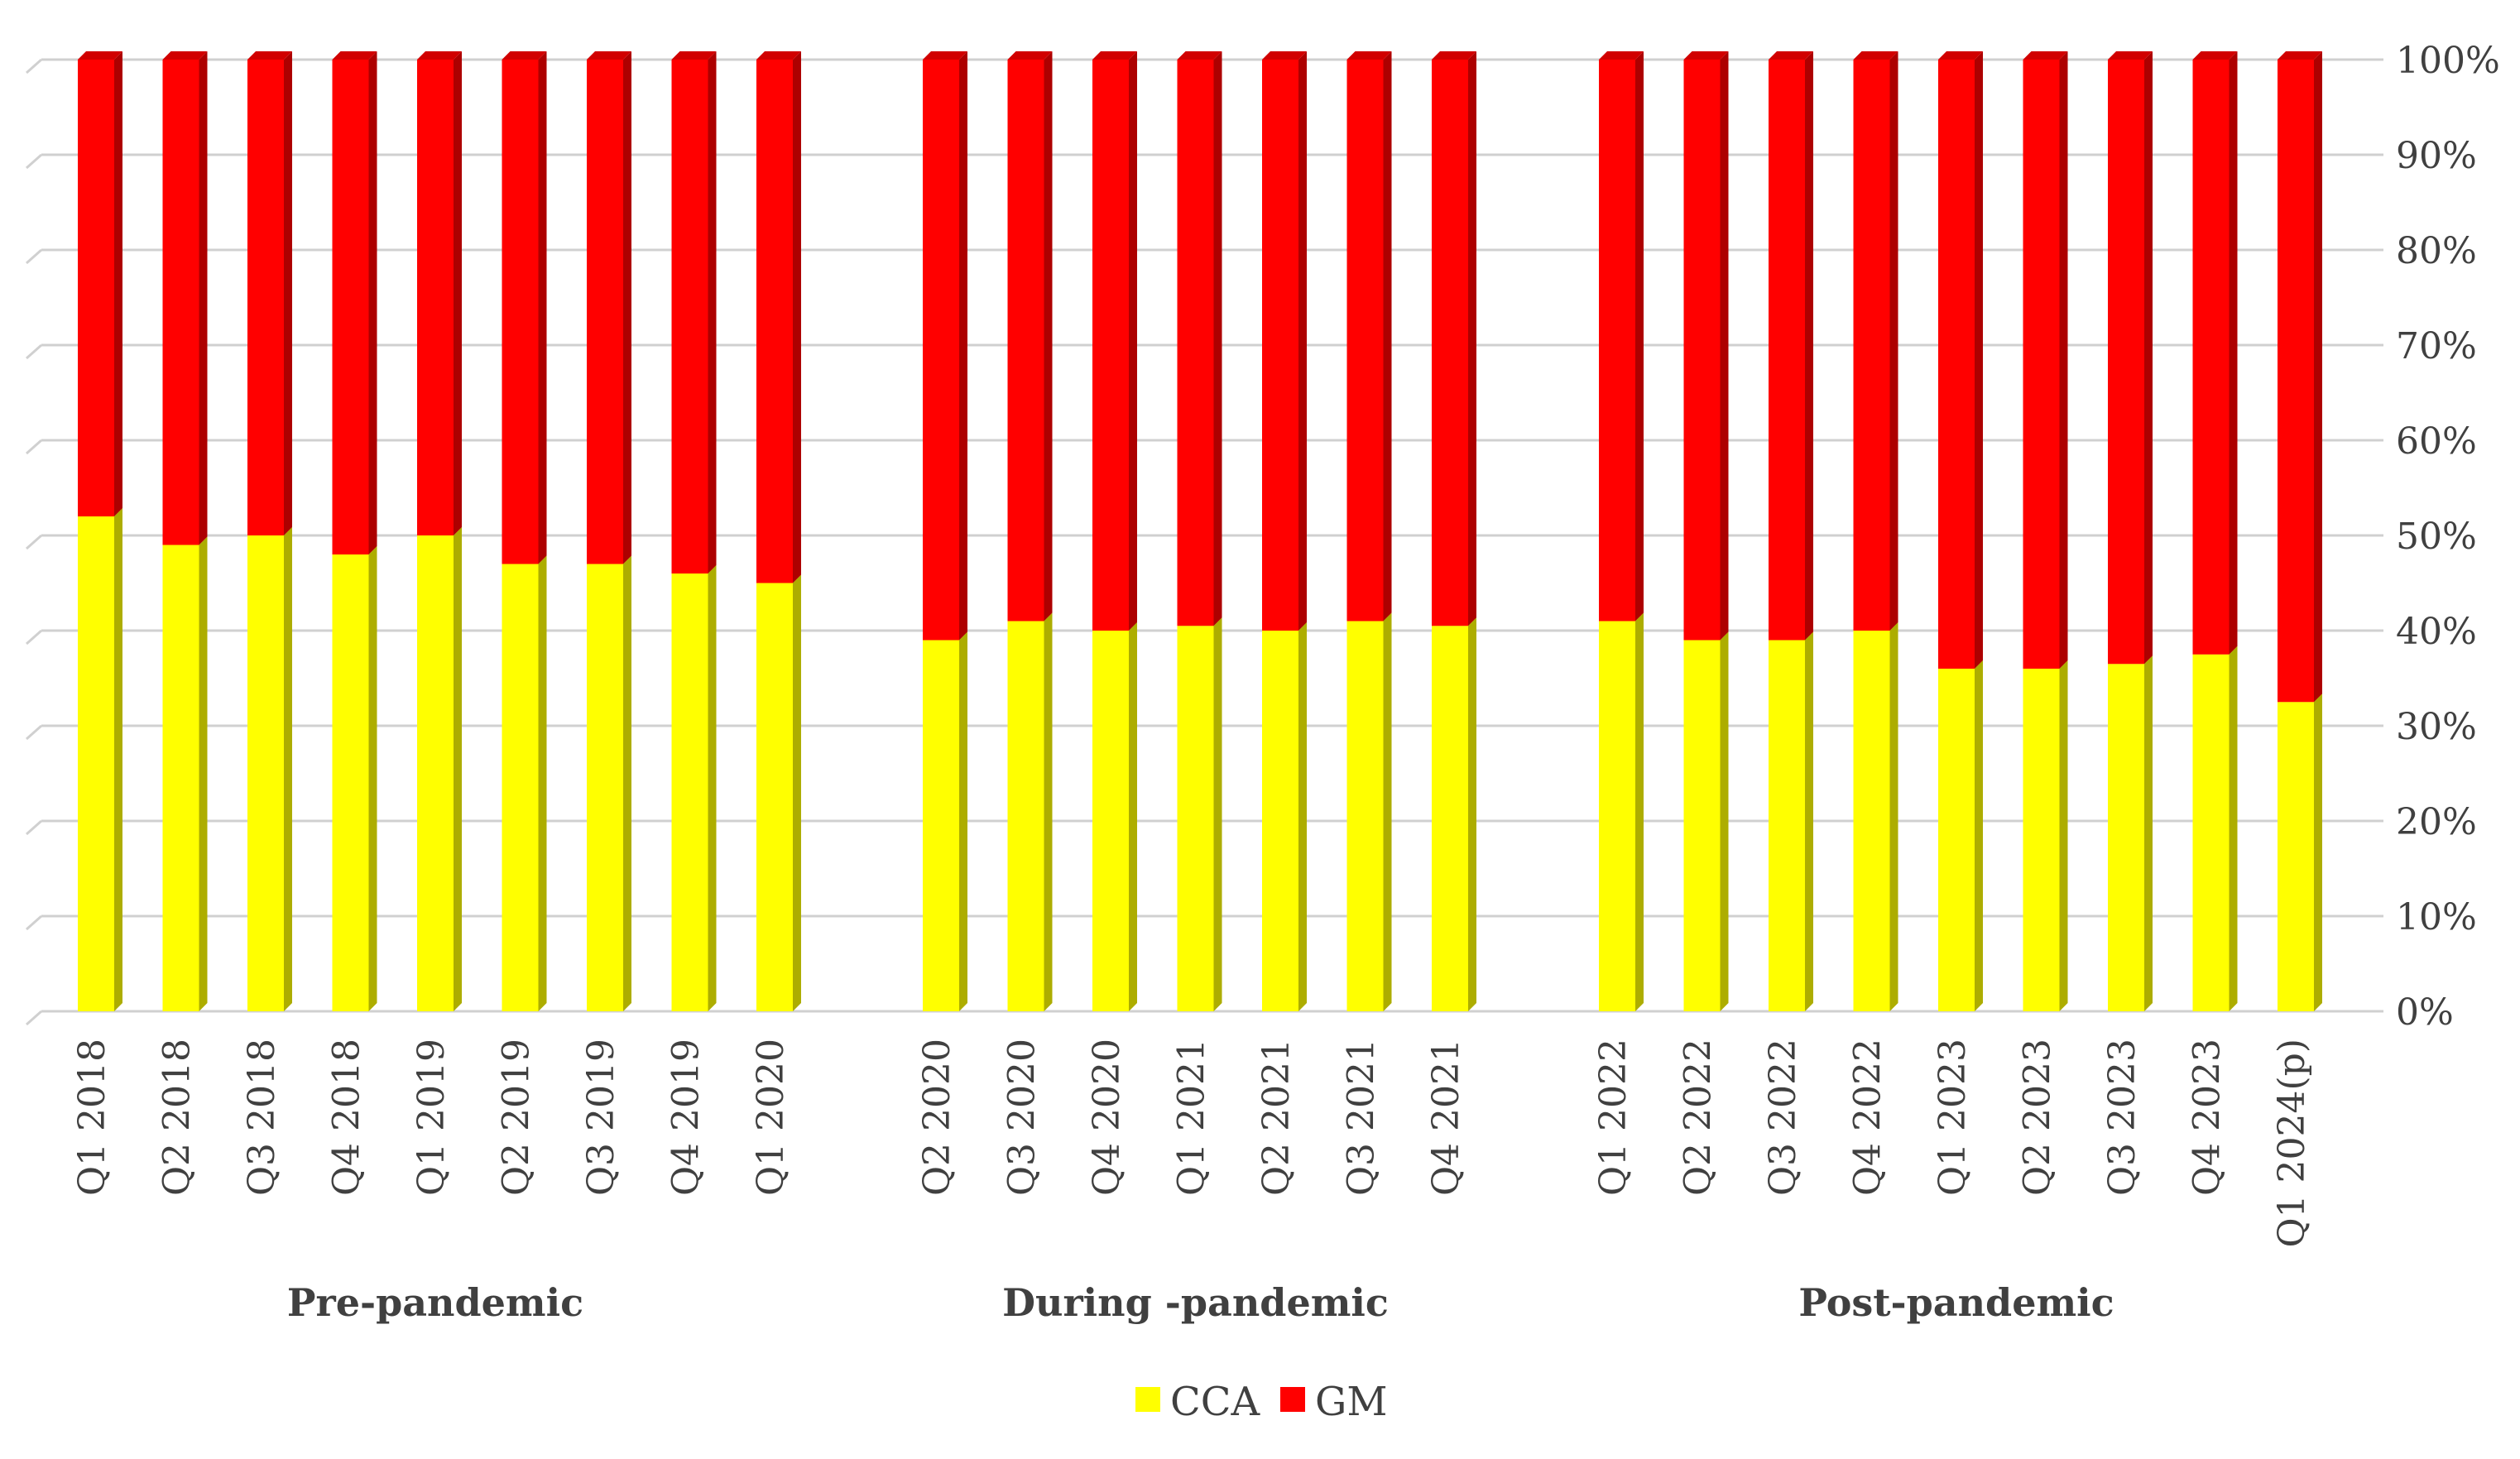  What do you see at coordinates (269, 769) in the screenshot?
I see `bar-cca-q3-2018` at bounding box center [269, 769].